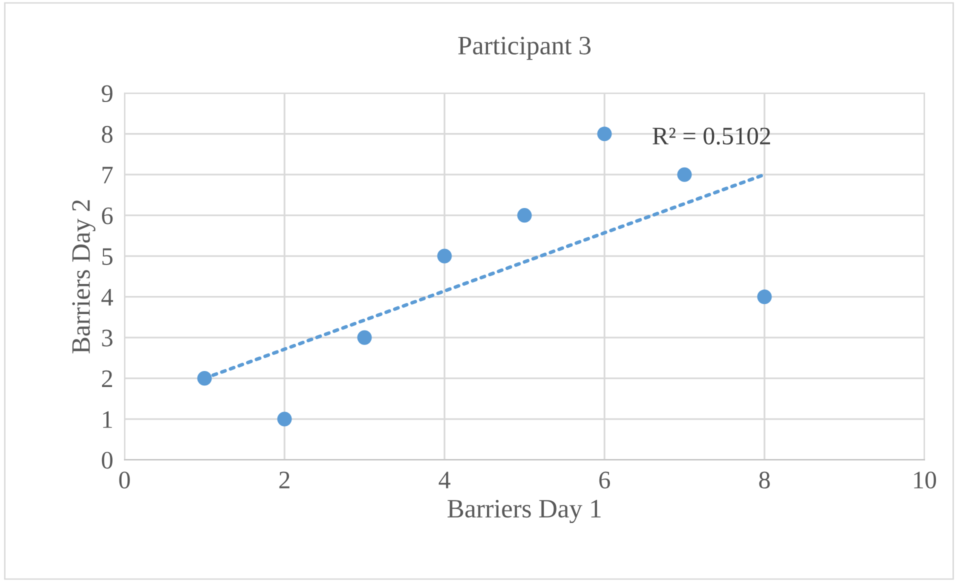 Image resolution: width=958 pixels, height=582 pixels. I want to click on annotation: R² = 0.5102, so click(711, 136).